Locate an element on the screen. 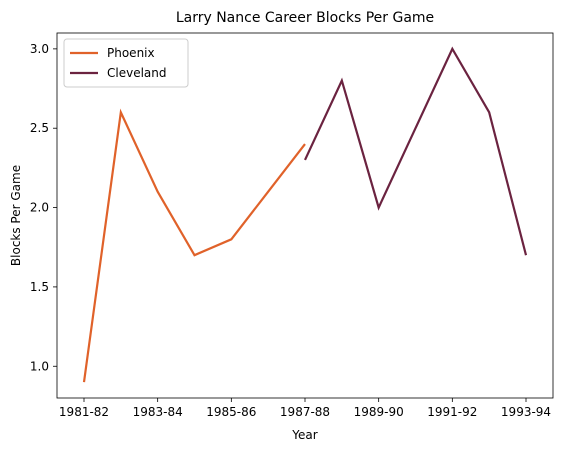  x-tick-label: 1987-88 is located at coordinates (305, 412).